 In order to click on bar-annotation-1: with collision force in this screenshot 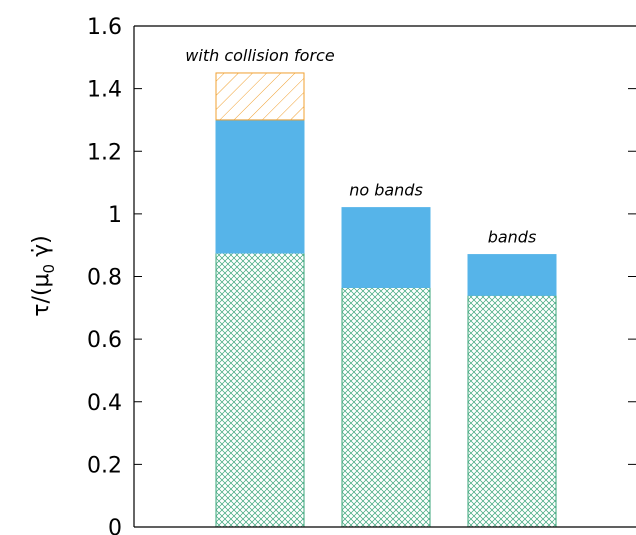, I will do `click(260, 55)`.